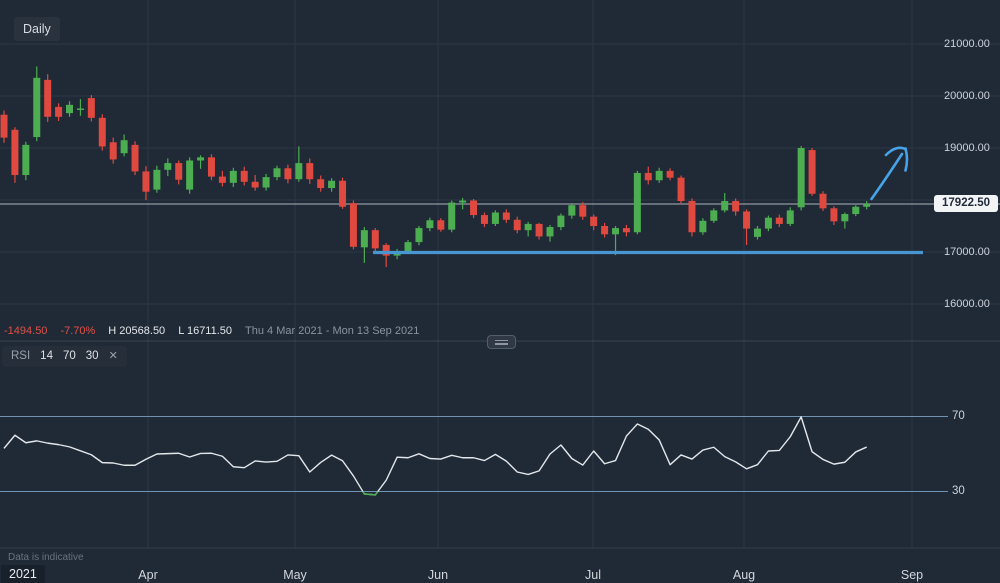  I want to click on month-label-jun: Jun, so click(438, 575).